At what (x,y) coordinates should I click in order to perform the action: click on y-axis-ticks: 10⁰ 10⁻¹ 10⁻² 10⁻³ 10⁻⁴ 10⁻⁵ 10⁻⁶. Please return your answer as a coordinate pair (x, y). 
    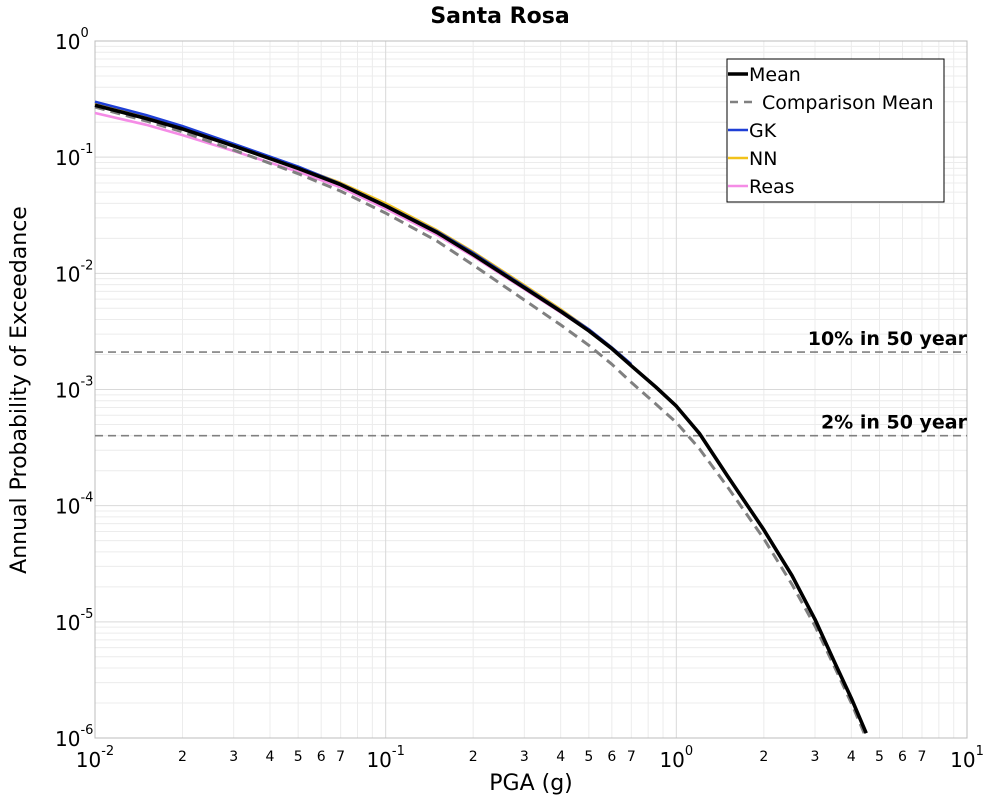
    Looking at the image, I should click on (74, 388).